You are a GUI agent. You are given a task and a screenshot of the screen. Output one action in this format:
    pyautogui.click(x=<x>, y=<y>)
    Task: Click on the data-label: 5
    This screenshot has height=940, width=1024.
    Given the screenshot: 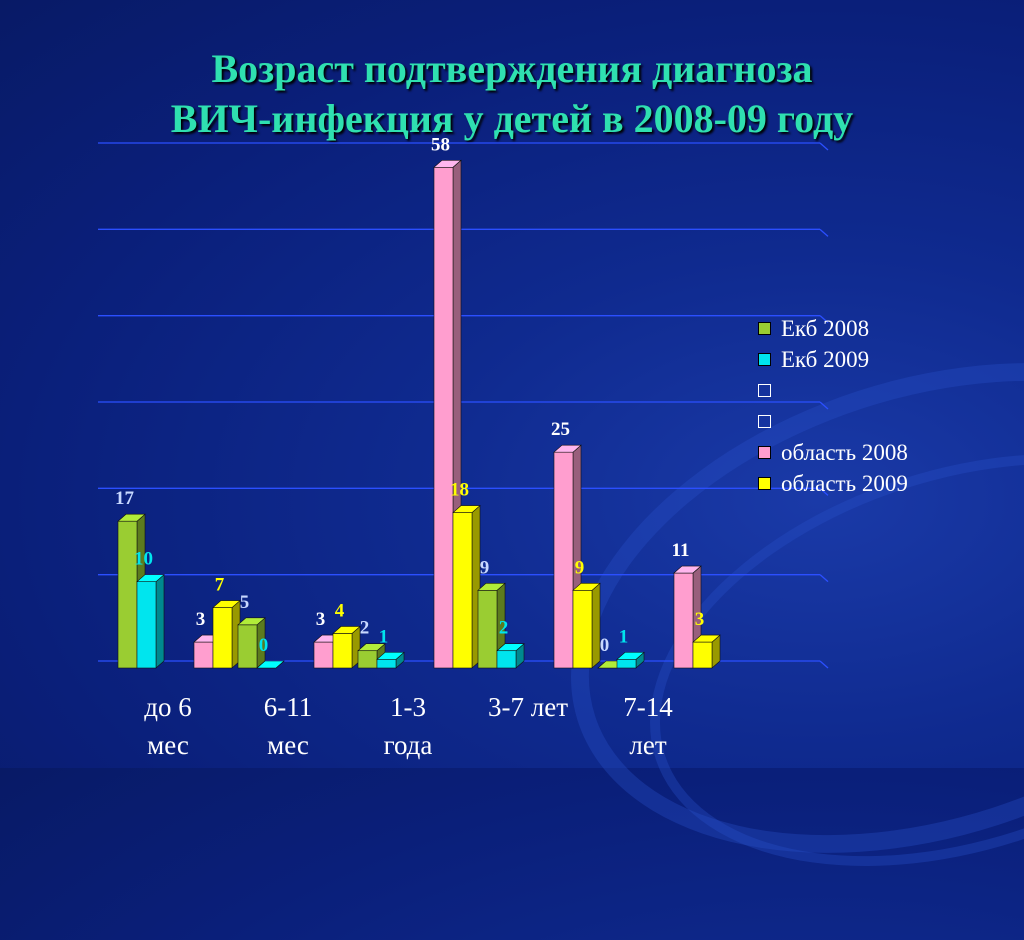 What is the action you would take?
    pyautogui.click(x=245, y=602)
    